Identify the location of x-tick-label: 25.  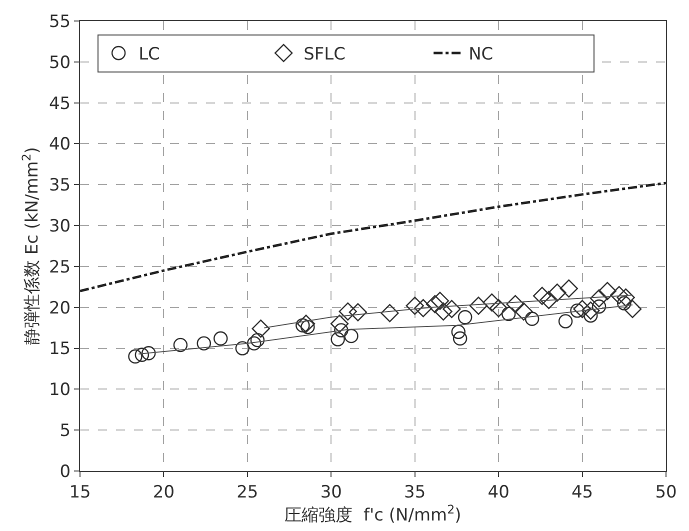
(247, 492).